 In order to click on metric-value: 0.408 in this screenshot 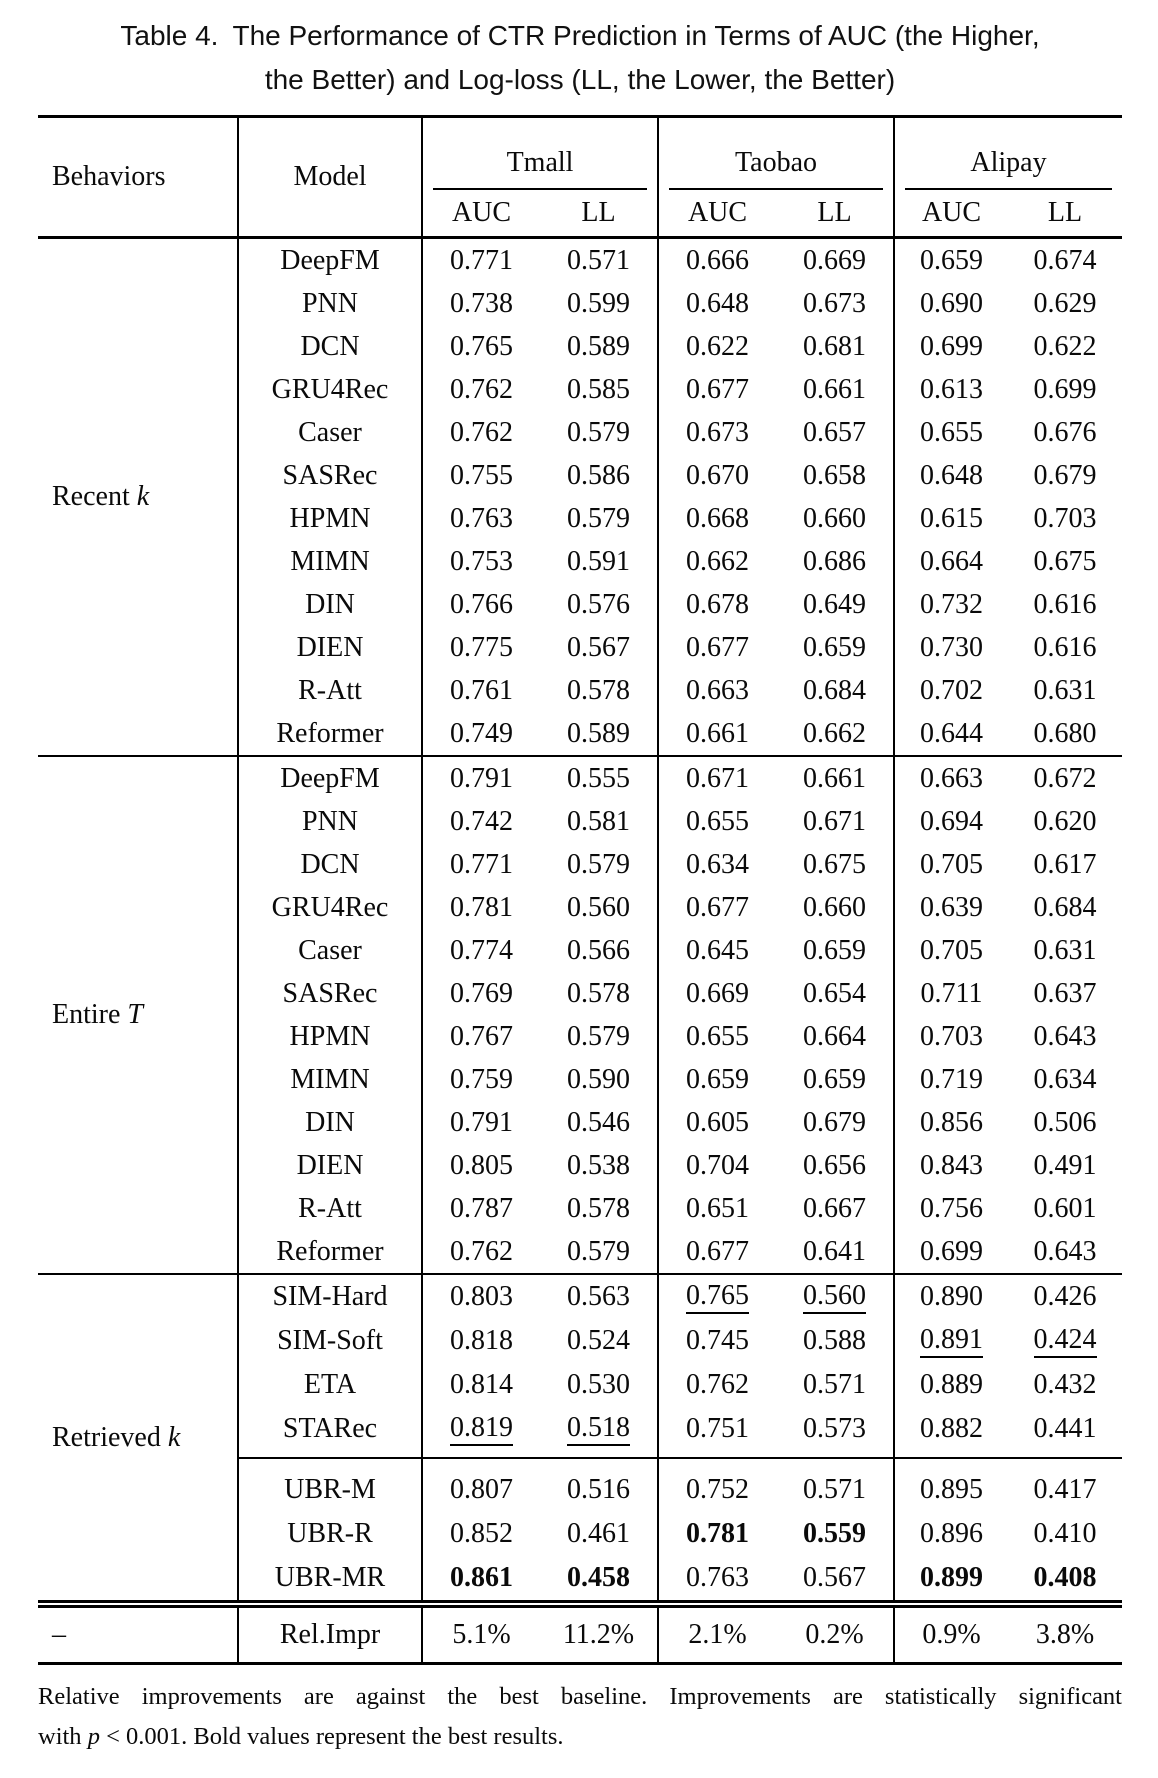, I will do `click(1065, 1577)`.